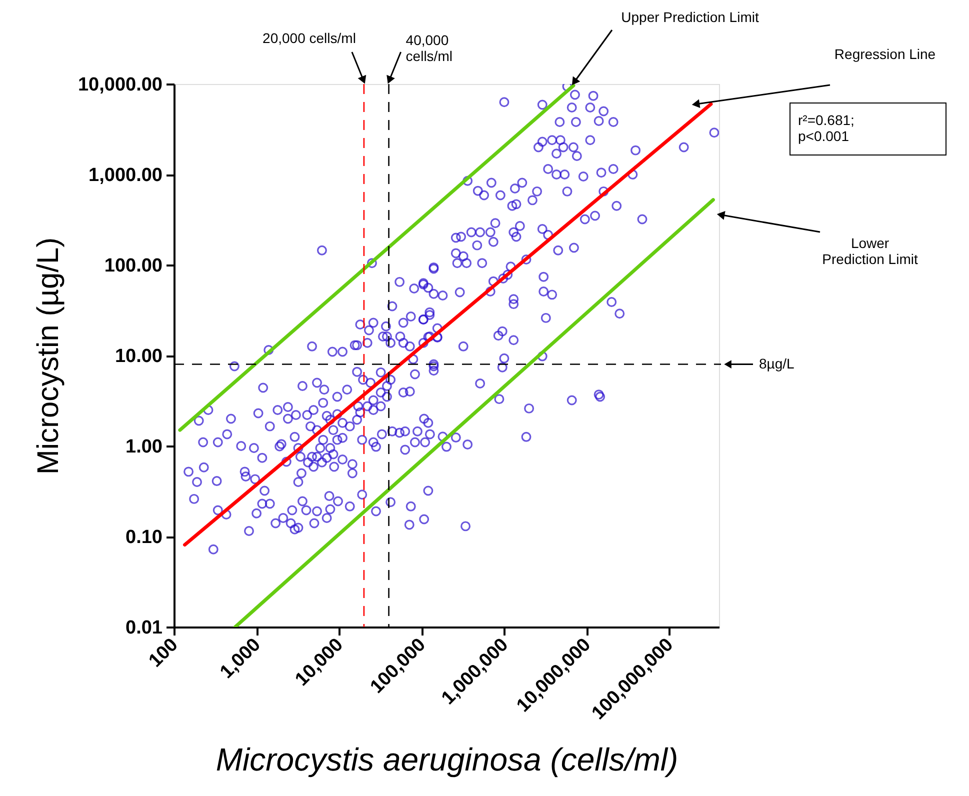 The image size is (969, 796). What do you see at coordinates (447, 759) in the screenshot?
I see `x-axis-title: Microcystis aeruginosa (cells/ml)` at bounding box center [447, 759].